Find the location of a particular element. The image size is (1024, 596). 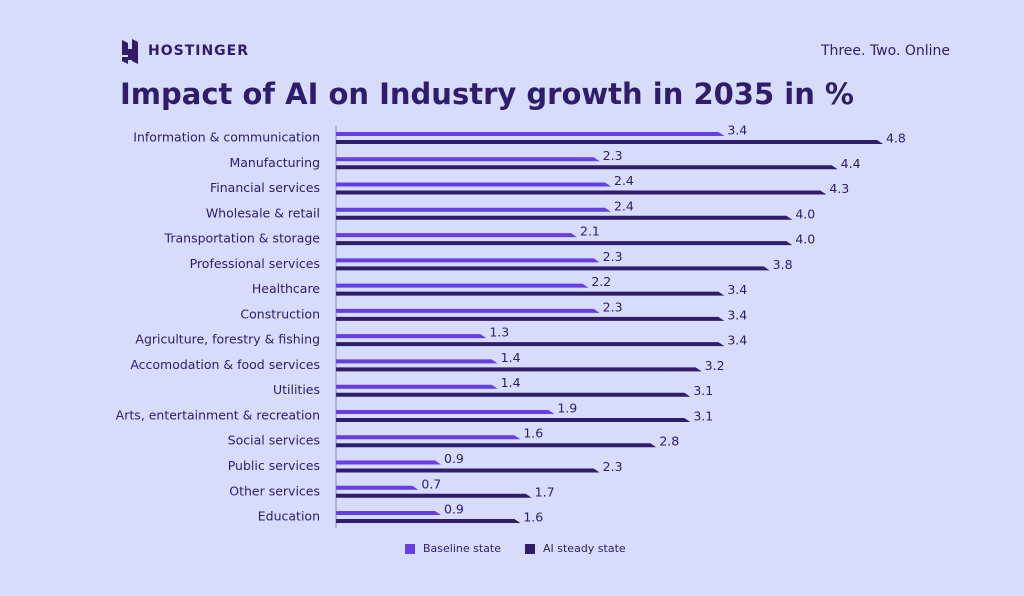

value-label: 4.8 is located at coordinates (896, 138).